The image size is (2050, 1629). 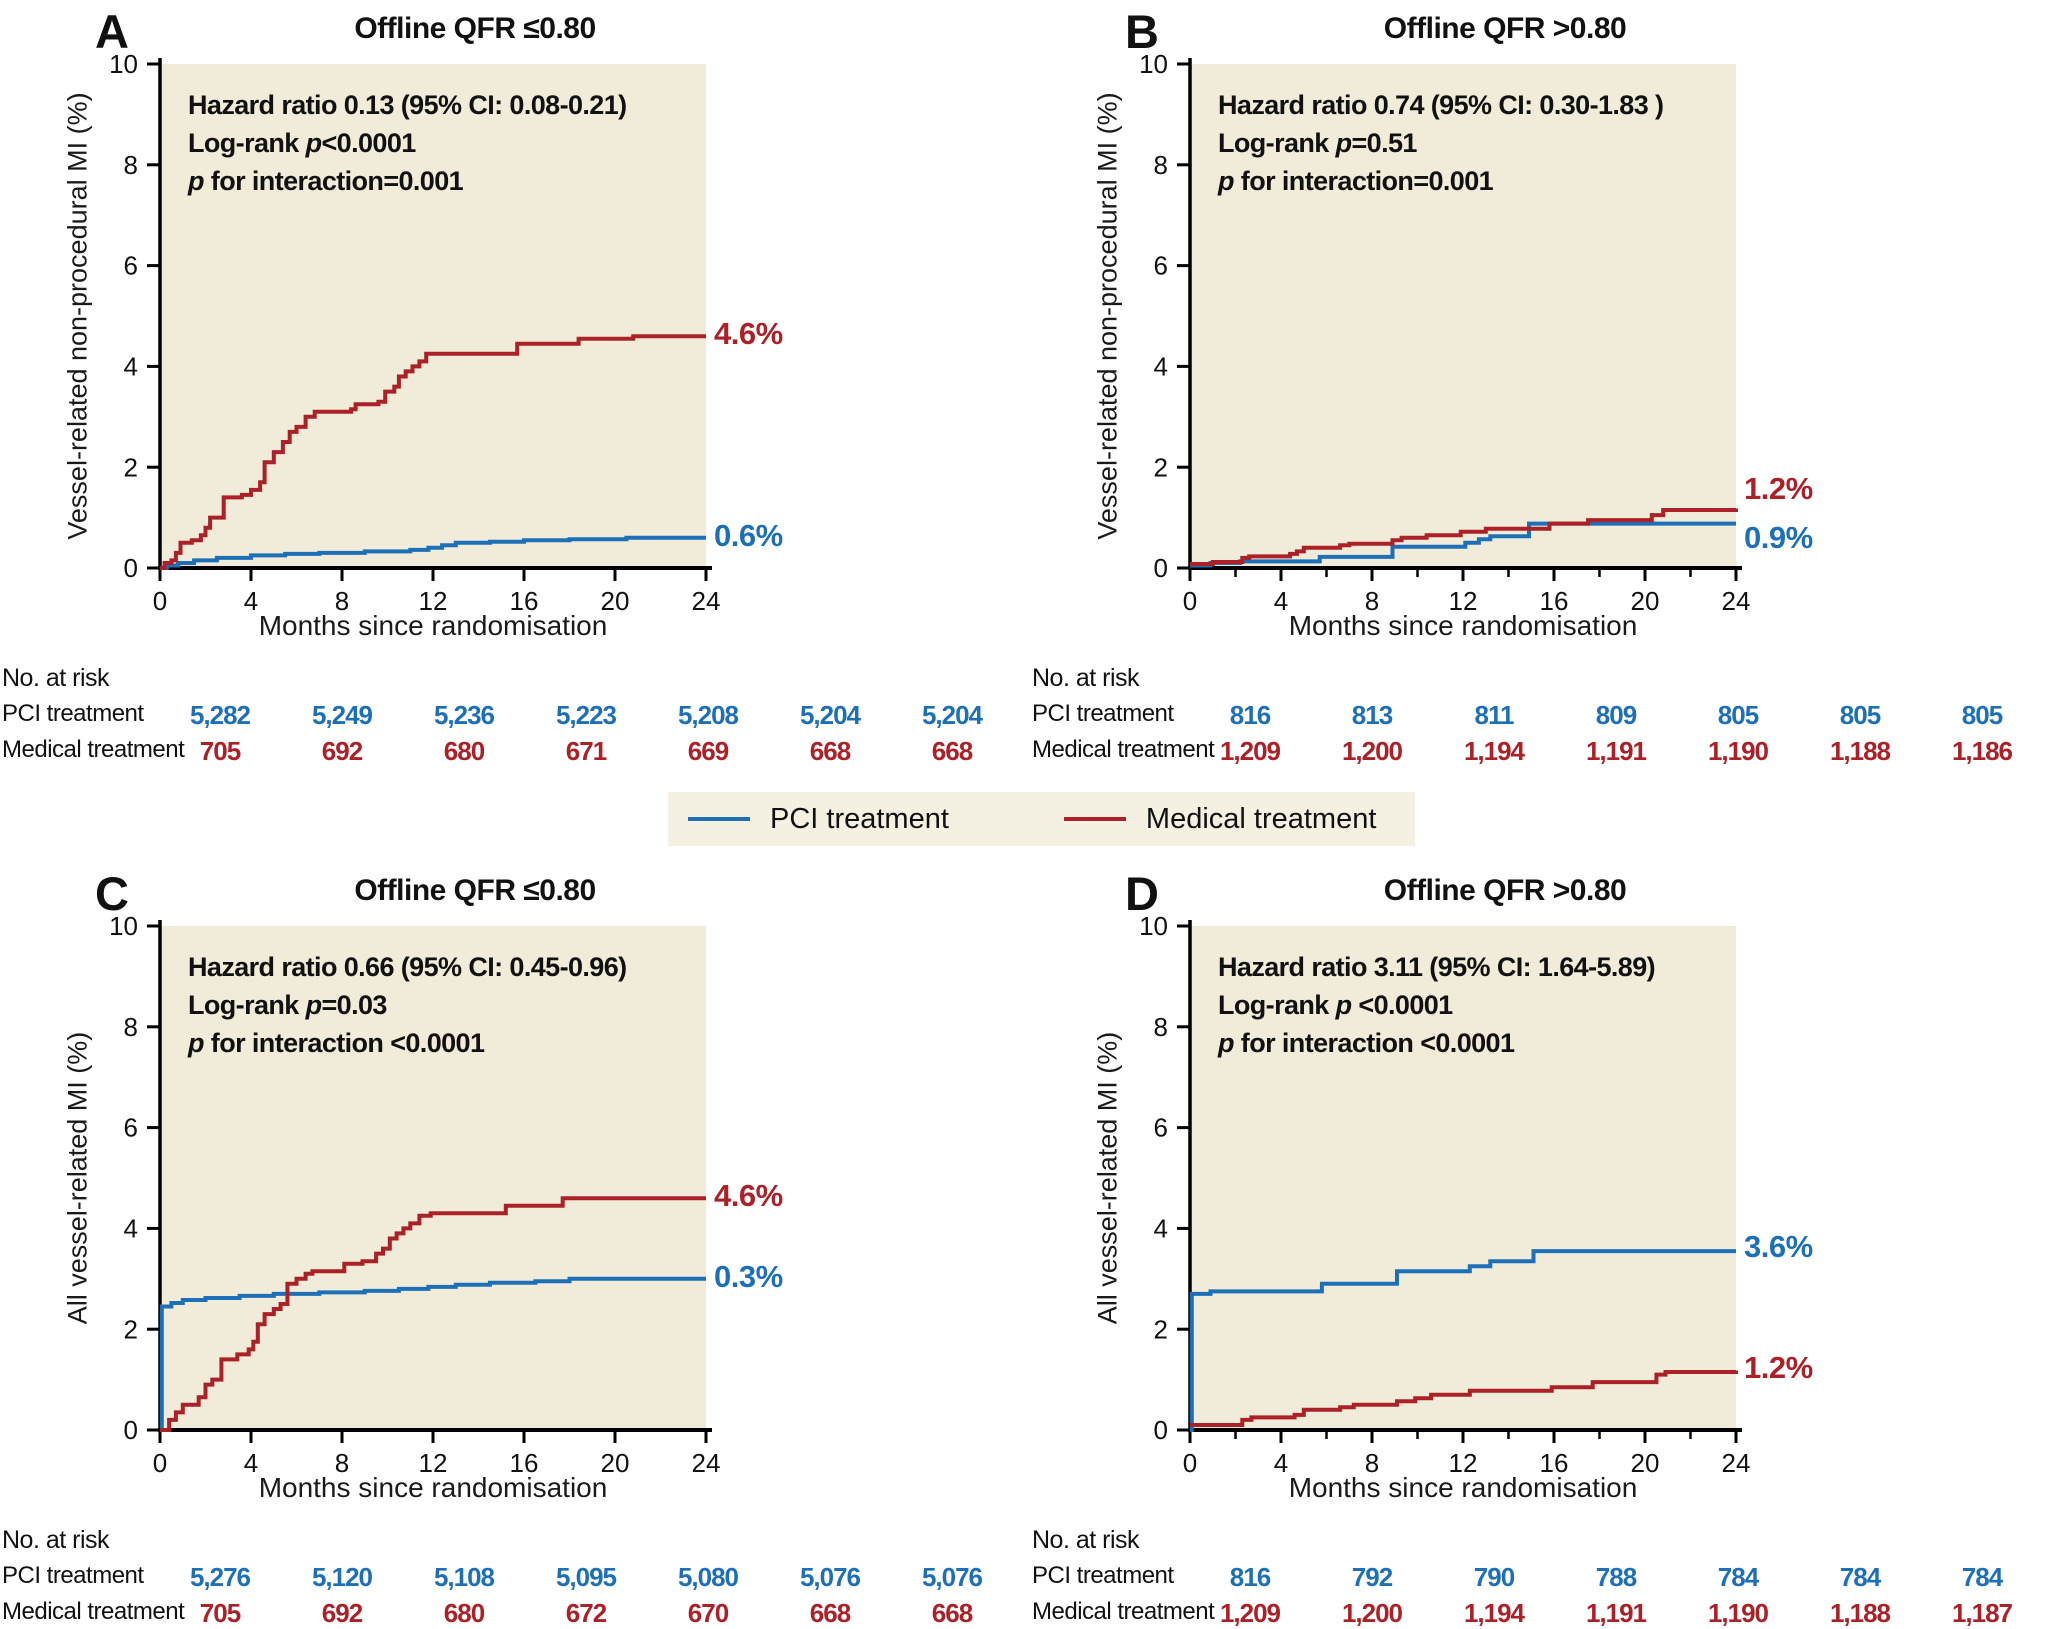 What do you see at coordinates (1441, 105) in the screenshot?
I see `hazard-ratio-text: Hazard ratio 0.74 (95% CI: 0.30-1.83 )` at bounding box center [1441, 105].